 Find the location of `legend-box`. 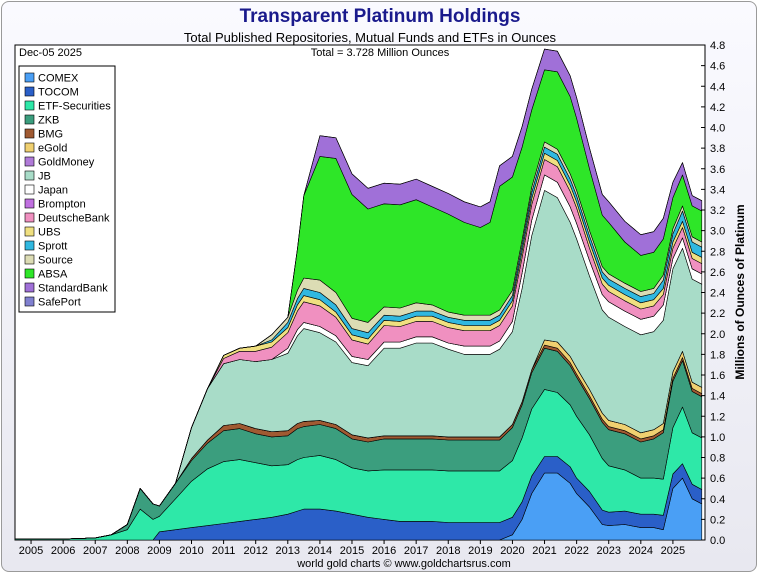

legend-box is located at coordinates (67, 189).